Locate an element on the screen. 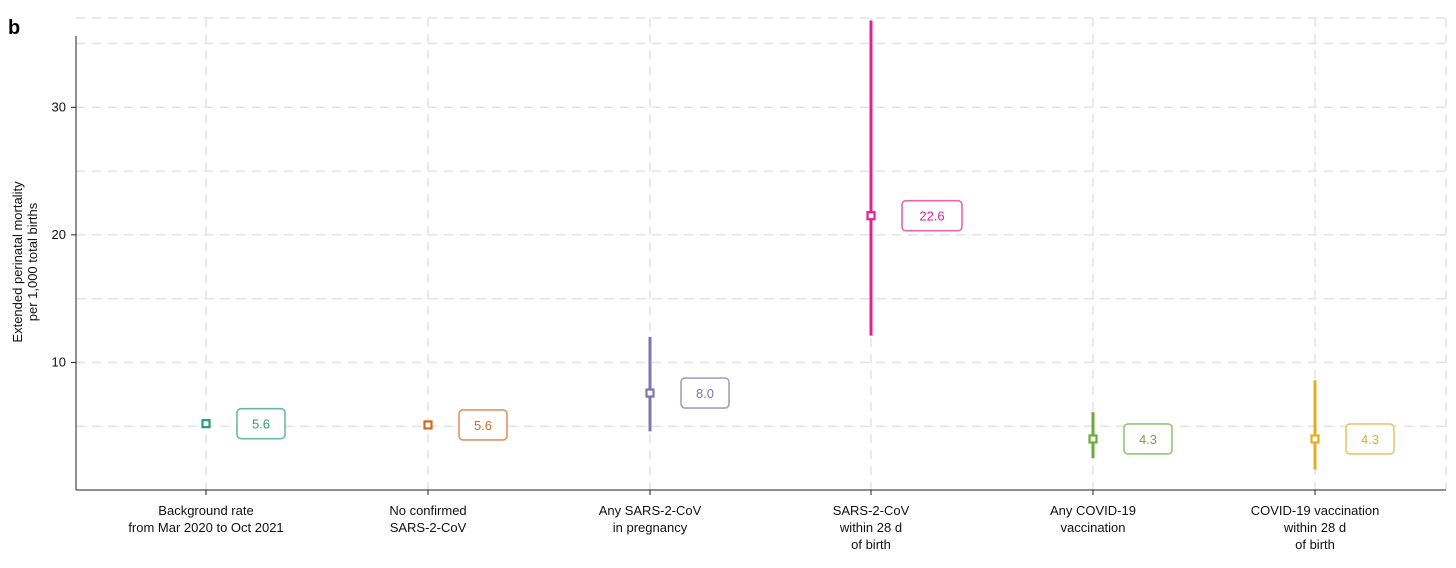 This screenshot has width=1456, height=568. value-label: 22.6 is located at coordinates (931, 216).